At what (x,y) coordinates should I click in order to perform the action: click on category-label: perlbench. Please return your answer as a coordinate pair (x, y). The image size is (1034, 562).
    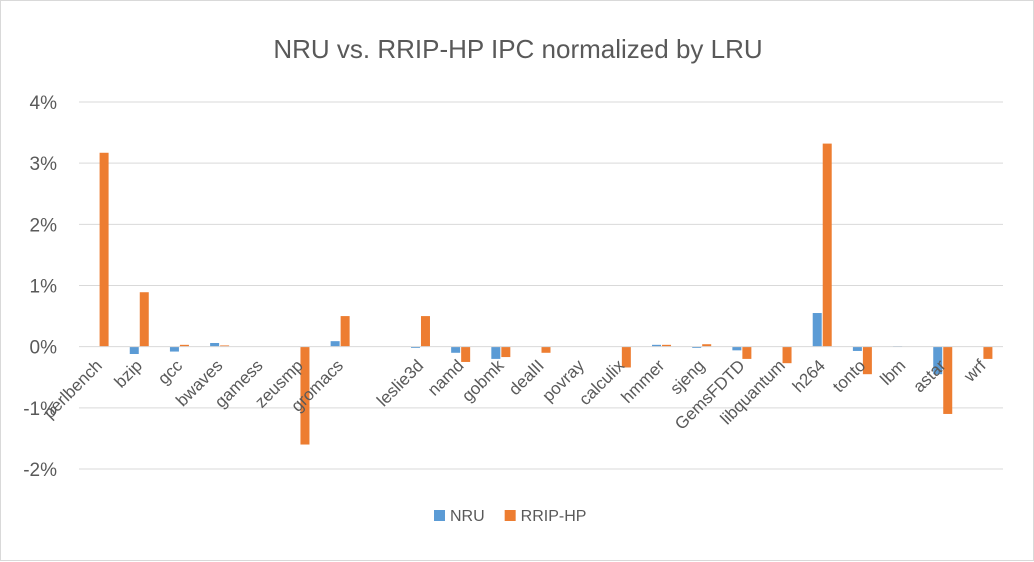
    Looking at the image, I should click on (73, 389).